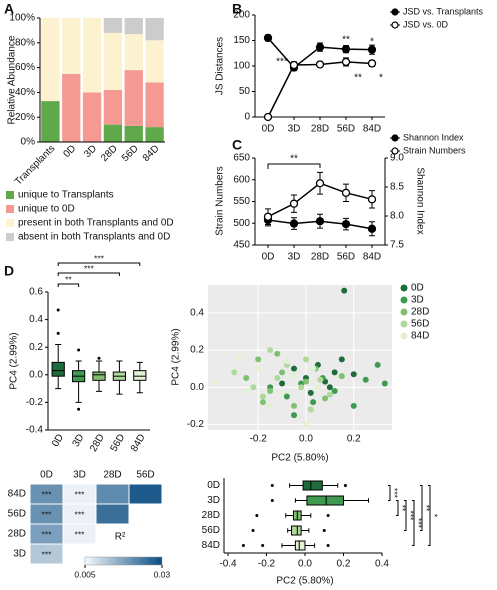 The image size is (497, 590). I want to click on colorbar-label: R², so click(120, 537).